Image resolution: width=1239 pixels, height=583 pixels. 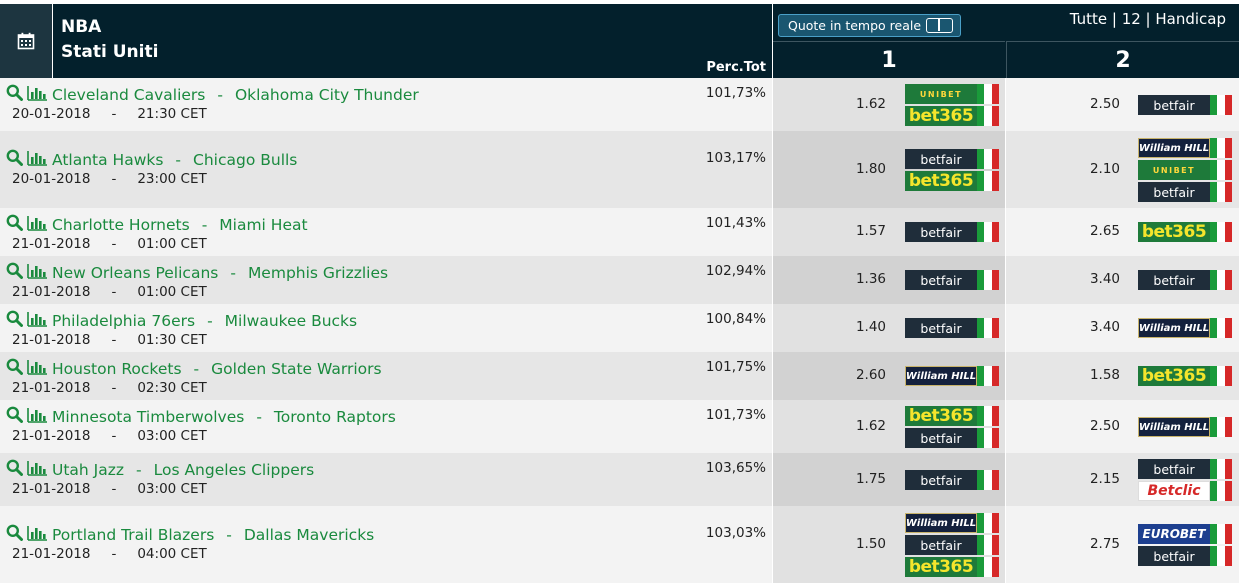 I want to click on live-odds-toggle: Quote in tempo reale, so click(x=869, y=25).